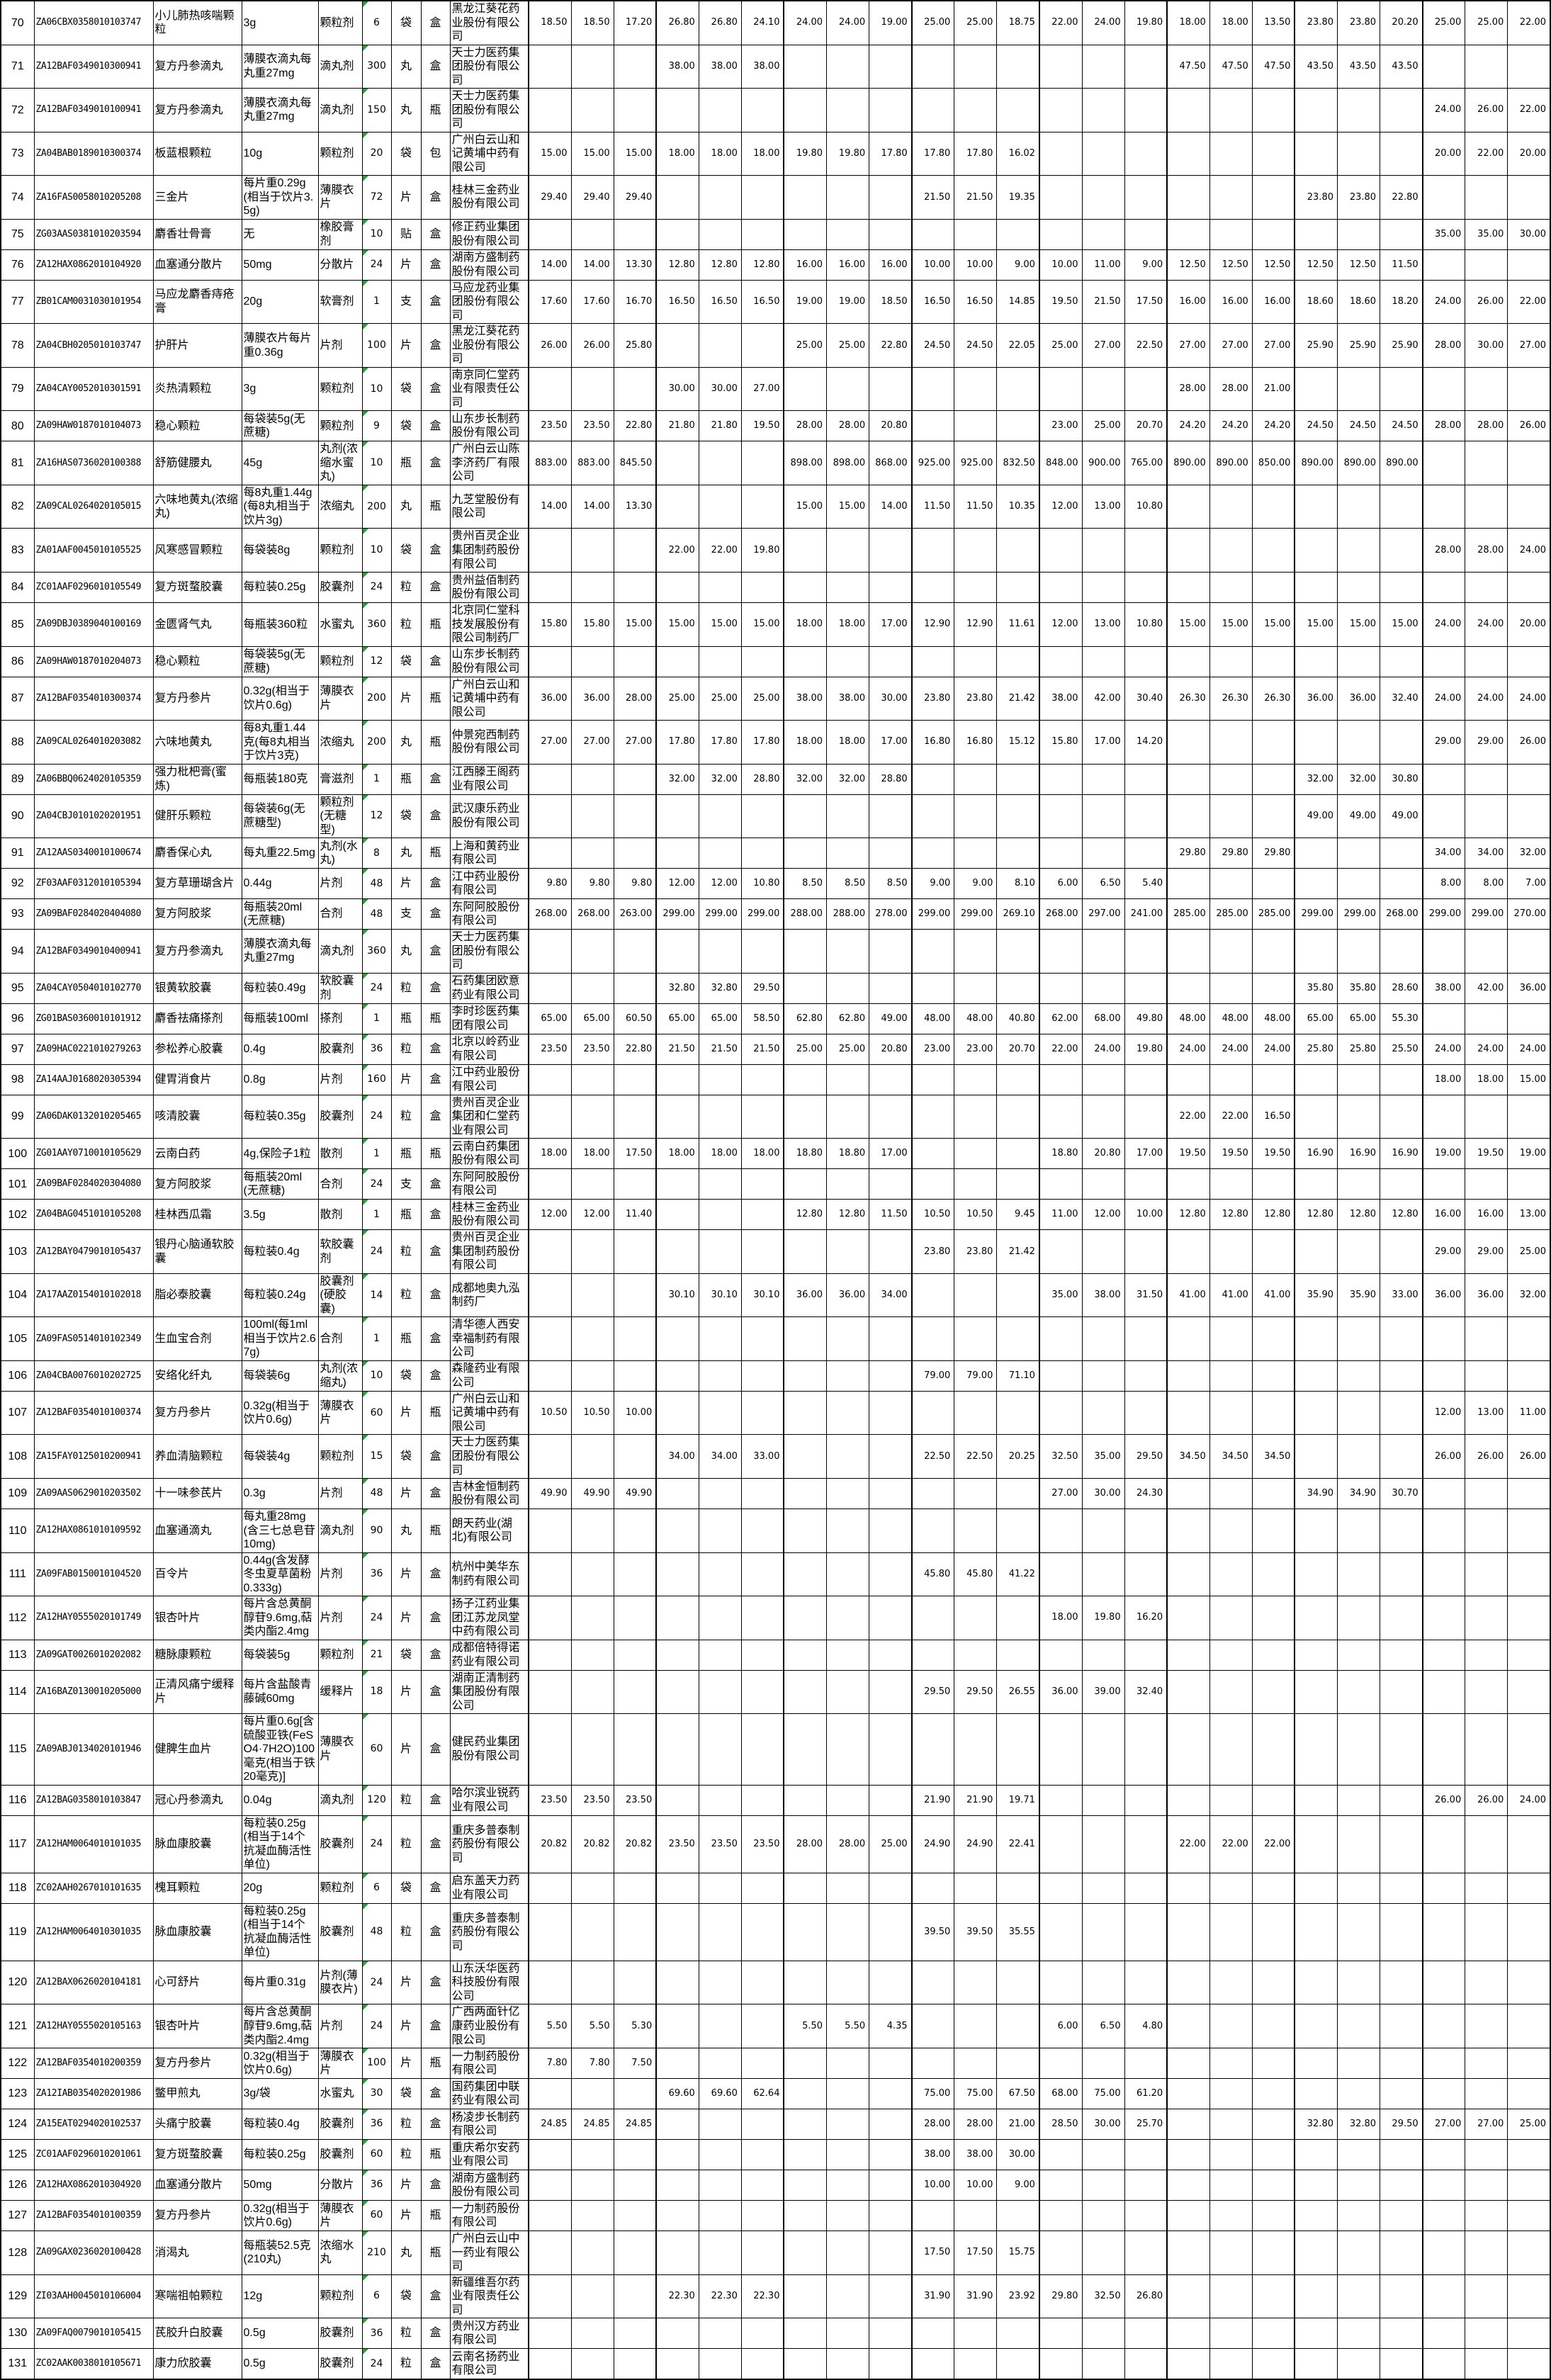 The width and height of the screenshot is (1551, 2380). Describe the element at coordinates (932, 265) in the screenshot. I see `price-cell: 10.00` at that location.